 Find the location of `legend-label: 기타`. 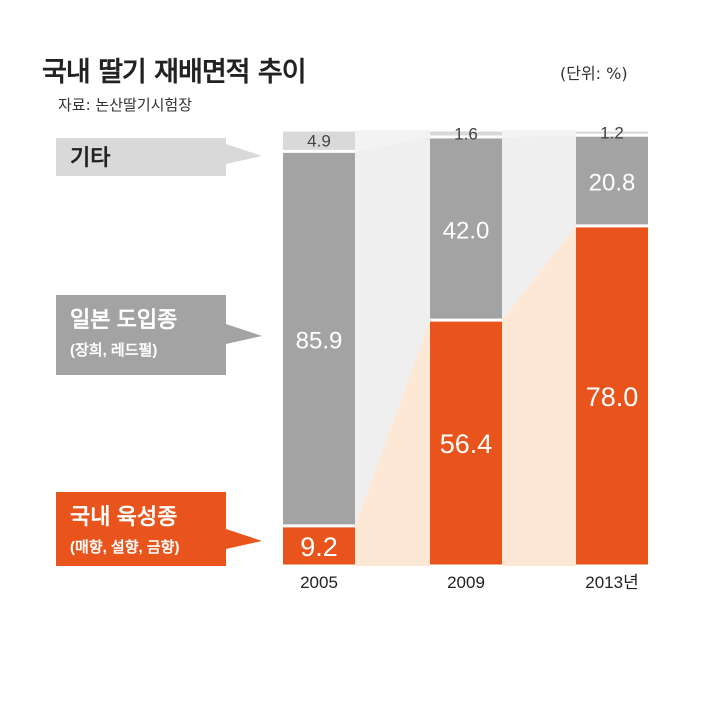

legend-label: 기타 is located at coordinates (90, 157).